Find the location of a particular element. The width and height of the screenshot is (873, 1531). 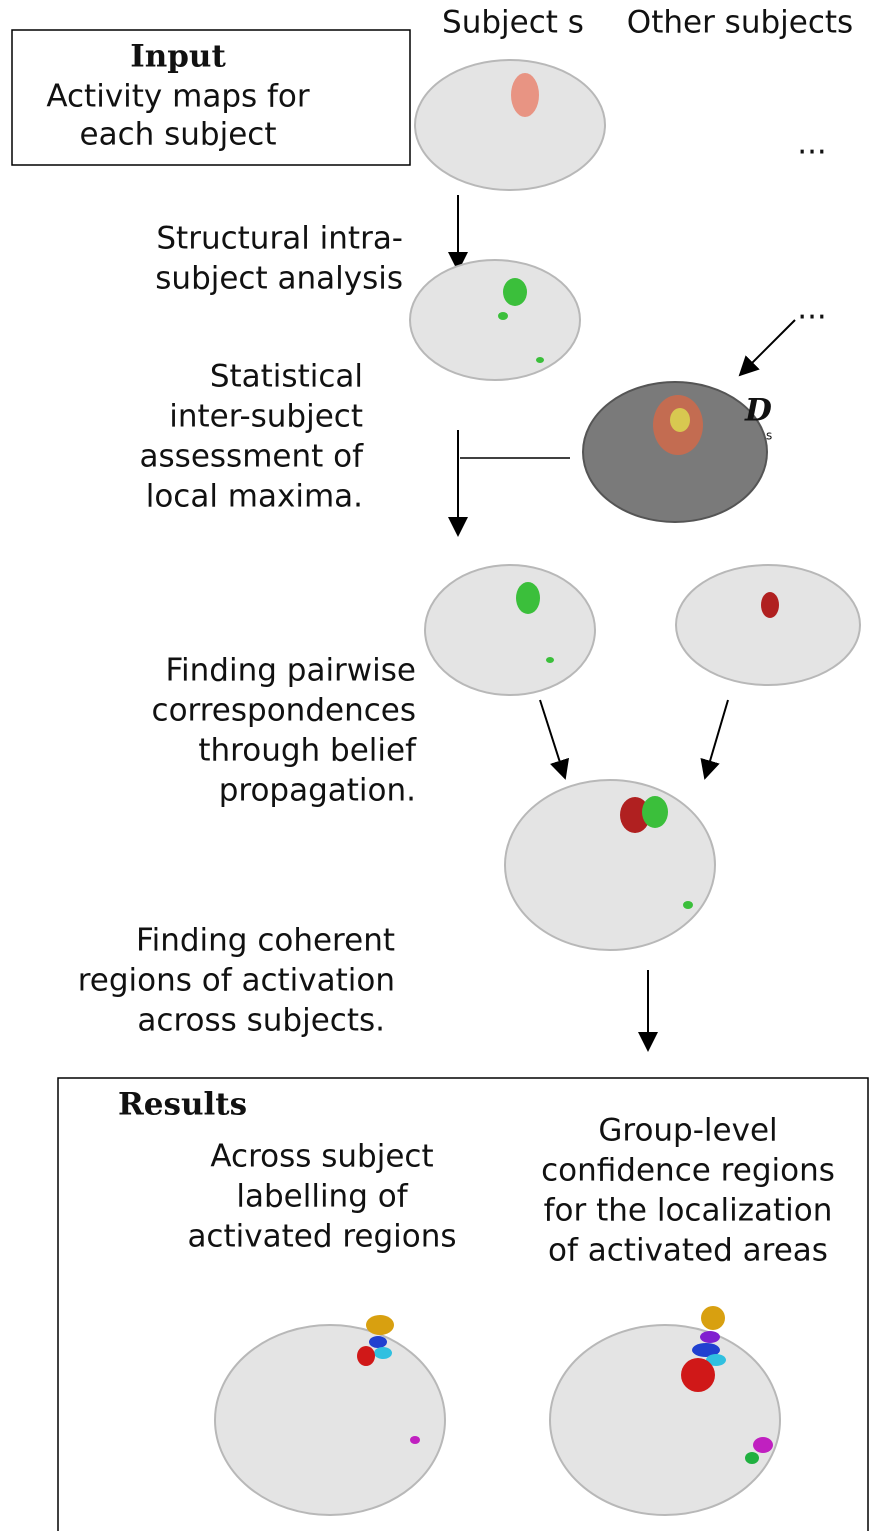

header-others: Other subjects is located at coordinates (740, 23).